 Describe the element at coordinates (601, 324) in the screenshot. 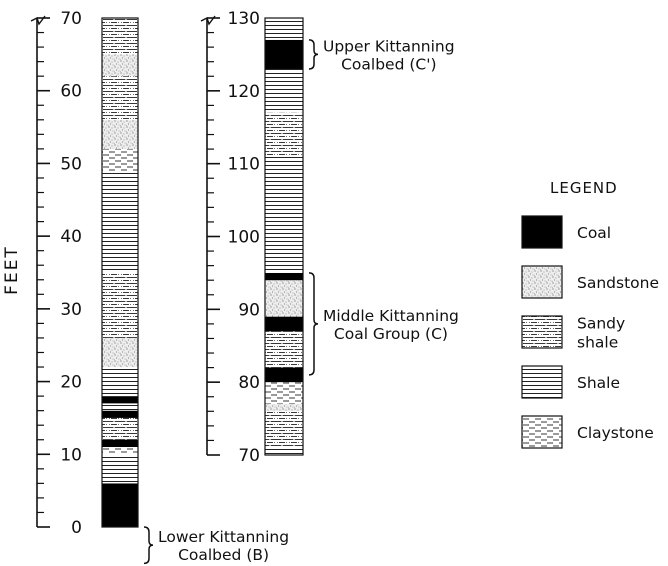

I see `legend-label-sandy-shale: Sandy` at that location.